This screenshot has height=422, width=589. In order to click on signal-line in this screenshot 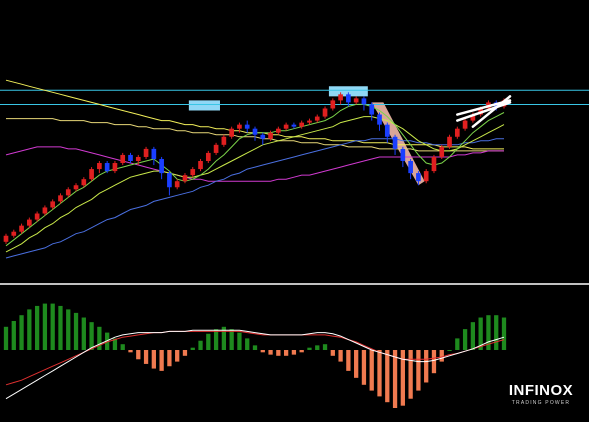, I will do `click(255, 358)`.